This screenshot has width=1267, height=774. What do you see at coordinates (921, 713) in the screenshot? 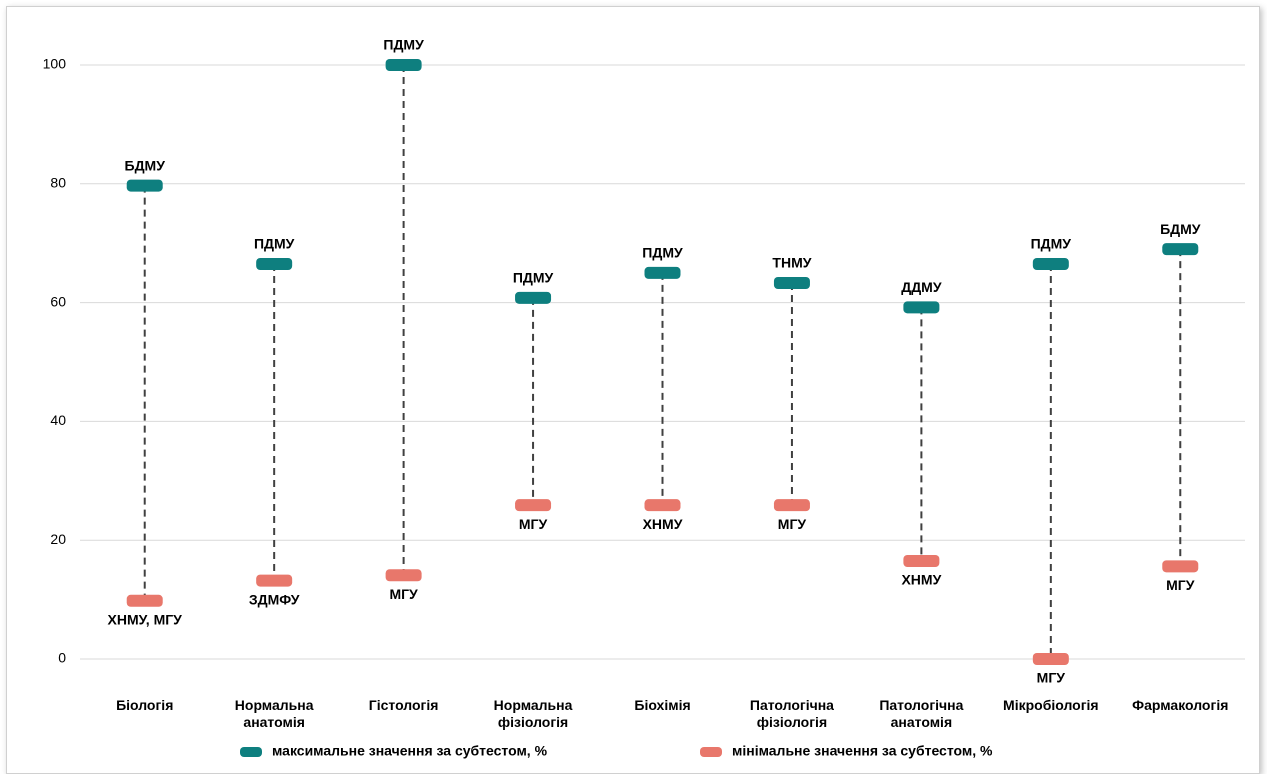
I see `x-tick-label: Патологічна анатомія` at bounding box center [921, 713].